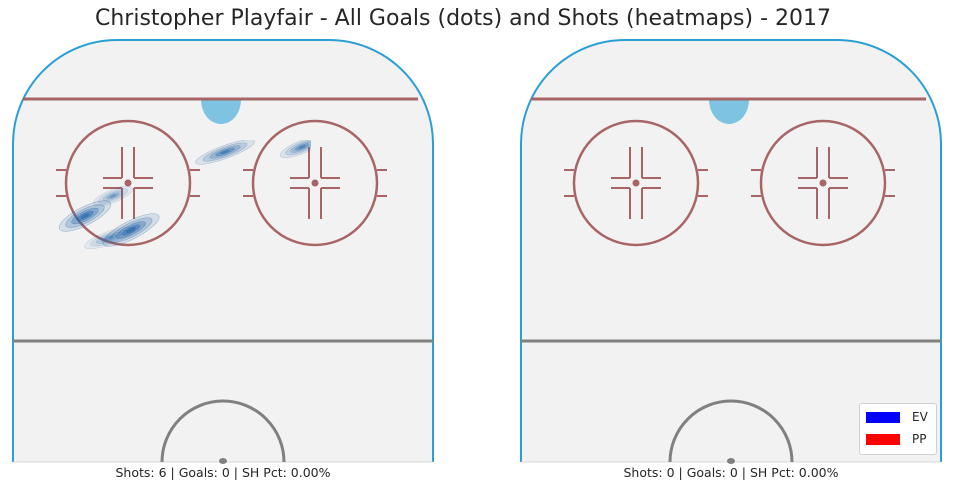 The width and height of the screenshot is (953, 493). I want to click on faceoff-circle-right-left, so click(315, 183).